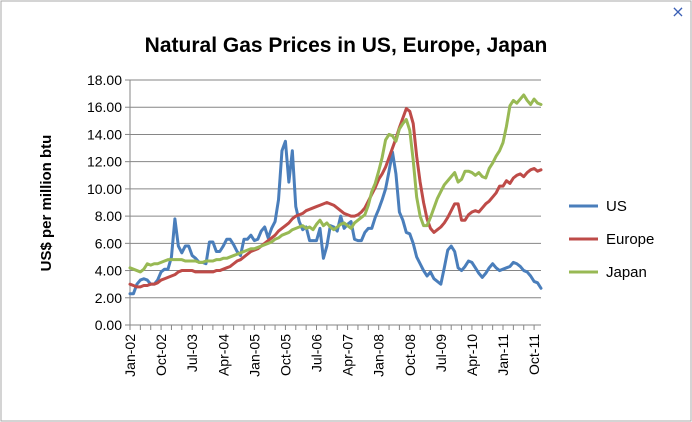  What do you see at coordinates (626, 272) in the screenshot?
I see `legend-label-japan: Japan` at bounding box center [626, 272].